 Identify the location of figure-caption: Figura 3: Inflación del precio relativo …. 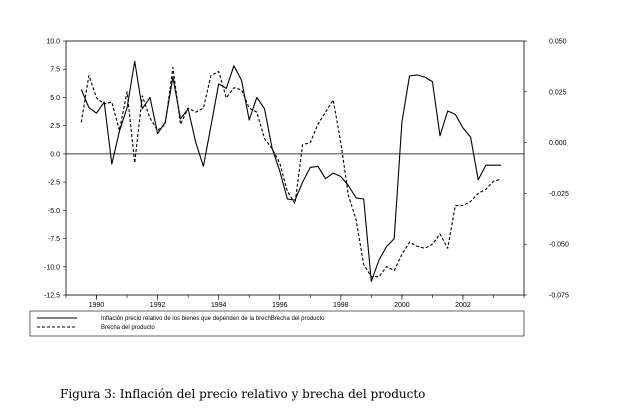
(243, 394).